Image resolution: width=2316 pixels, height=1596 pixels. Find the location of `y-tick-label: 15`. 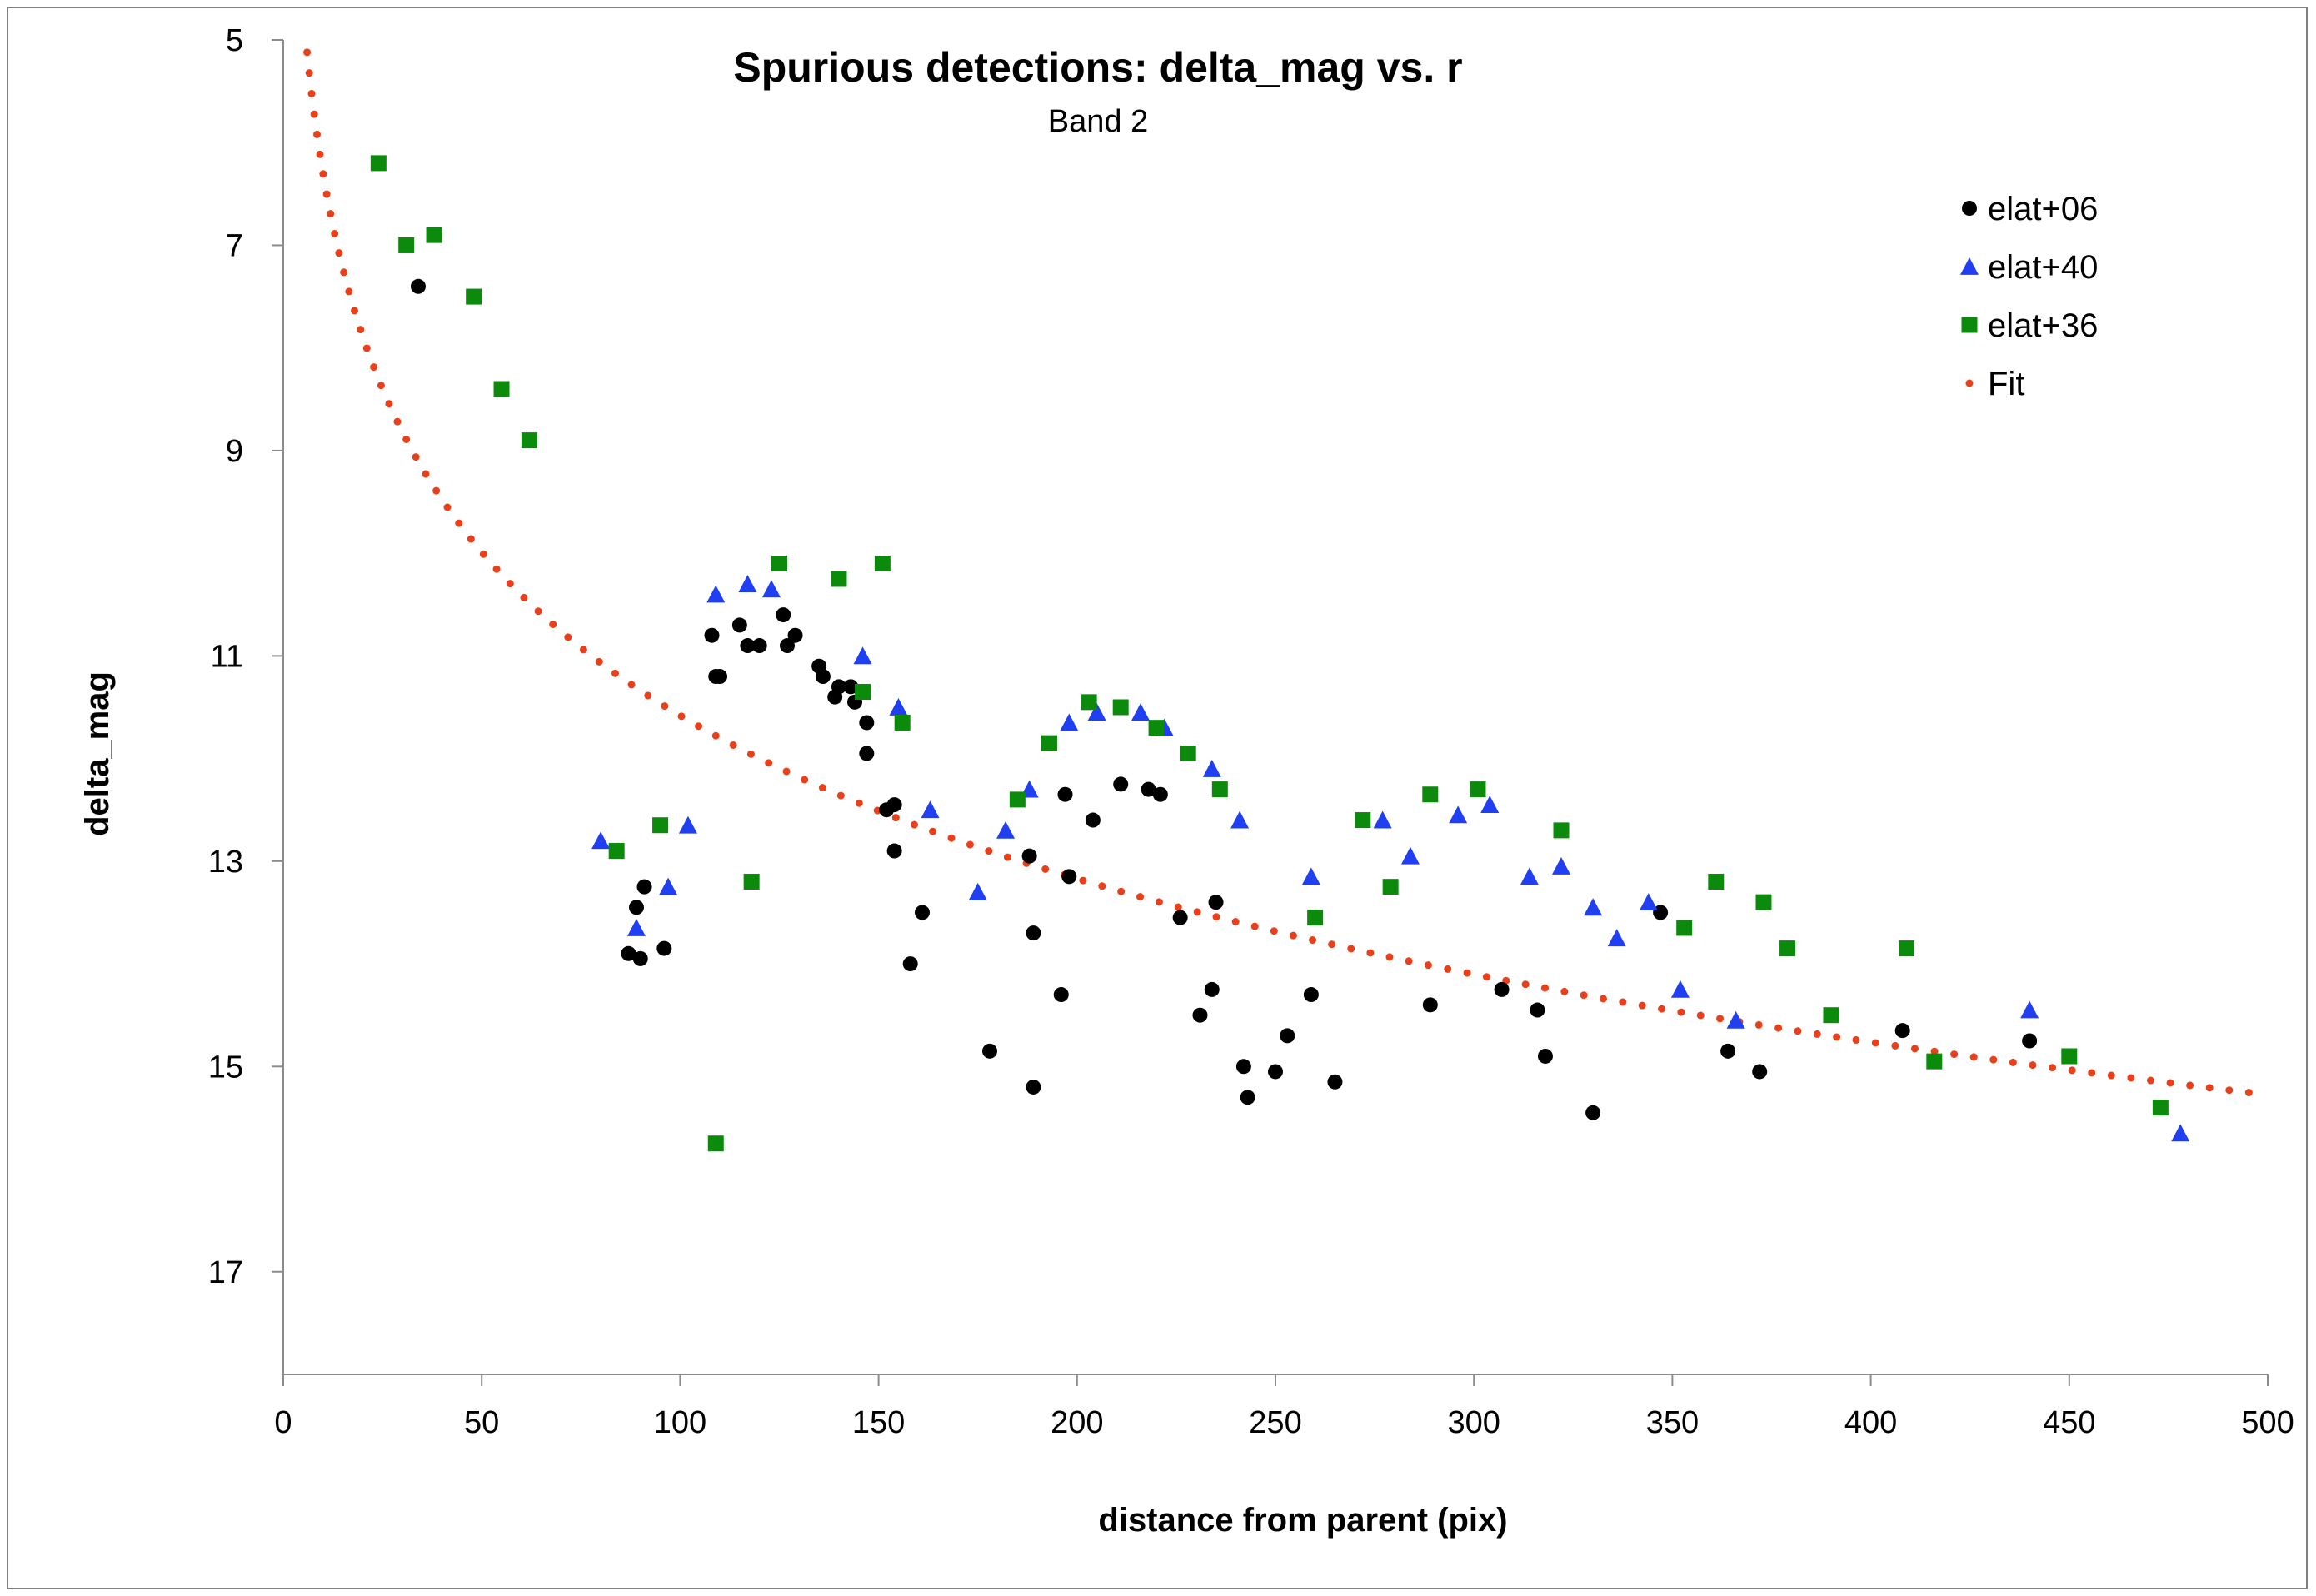

y-tick-label: 15 is located at coordinates (225, 1067).